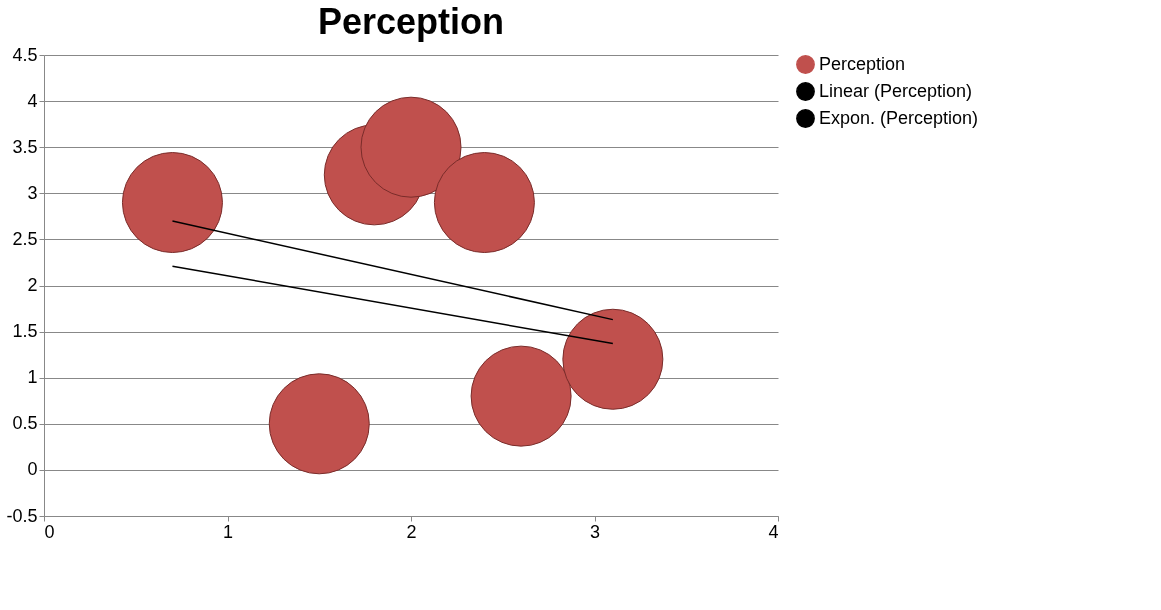  Describe the element at coordinates (22, 515) in the screenshot. I see `y-tick-label: -0.5` at that location.